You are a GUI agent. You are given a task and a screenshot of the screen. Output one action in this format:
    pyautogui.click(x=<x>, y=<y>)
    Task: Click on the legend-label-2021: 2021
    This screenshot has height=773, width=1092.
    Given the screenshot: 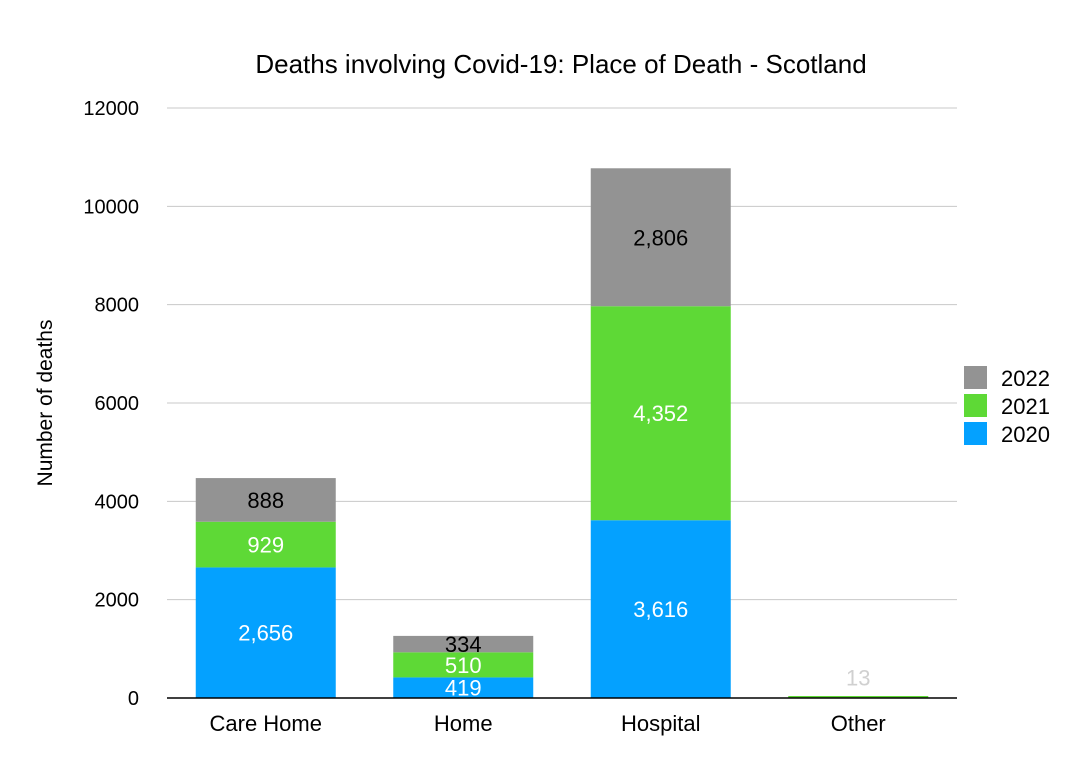 What is the action you would take?
    pyautogui.click(x=1025, y=406)
    